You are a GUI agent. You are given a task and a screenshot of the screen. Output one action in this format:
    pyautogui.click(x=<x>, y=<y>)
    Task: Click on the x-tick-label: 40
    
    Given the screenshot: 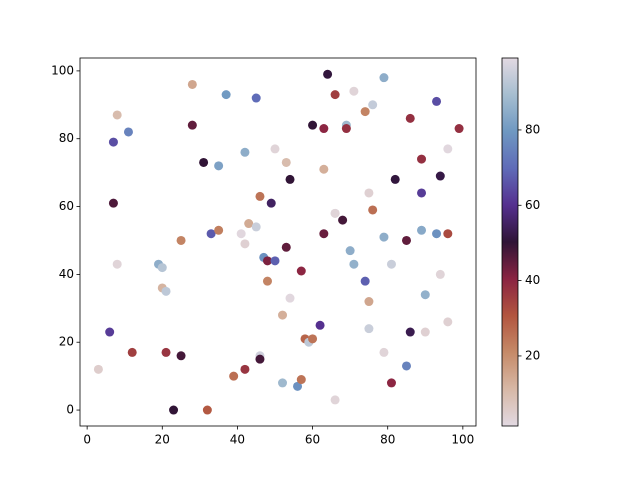 What is the action you would take?
    pyautogui.click(x=237, y=440)
    